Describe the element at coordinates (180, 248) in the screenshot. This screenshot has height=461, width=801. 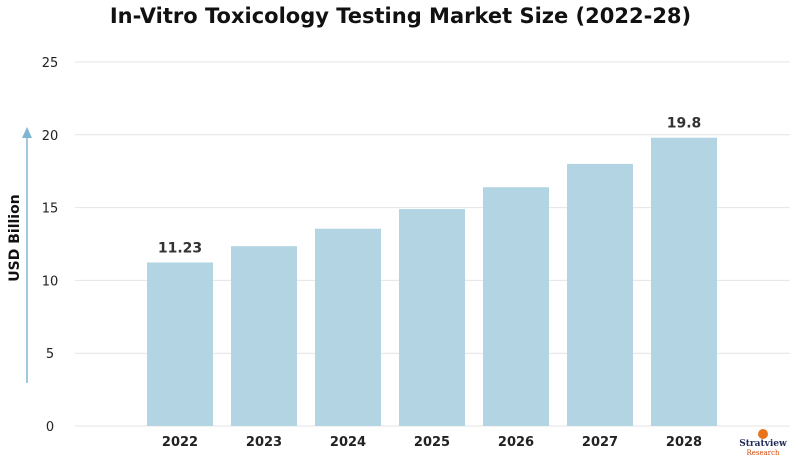
I see `data-label: 11.23` at that location.